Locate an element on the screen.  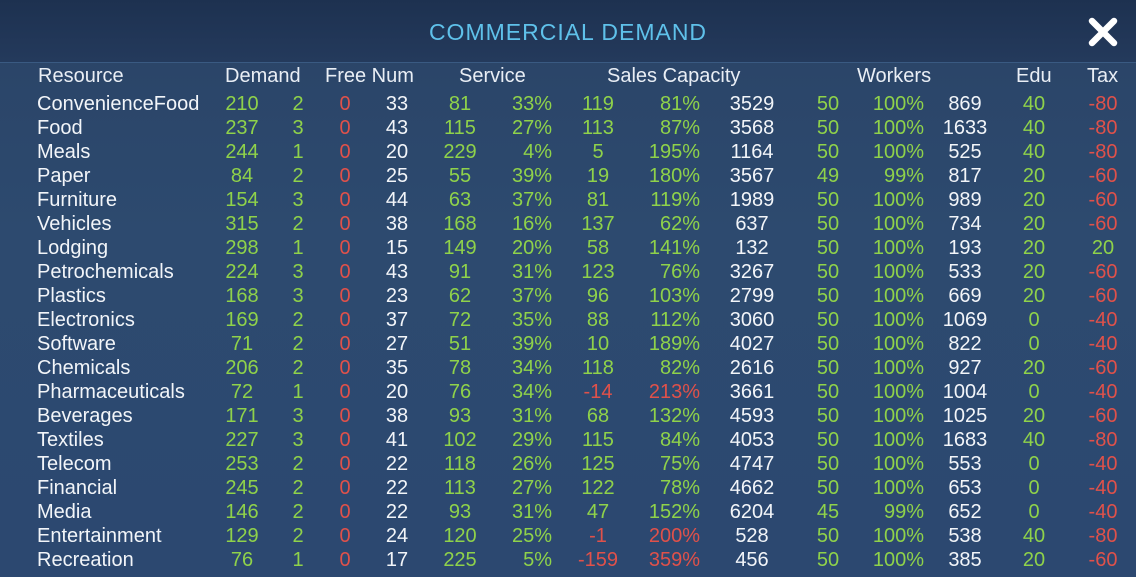
resource-name-cell: Media is located at coordinates (64, 512).